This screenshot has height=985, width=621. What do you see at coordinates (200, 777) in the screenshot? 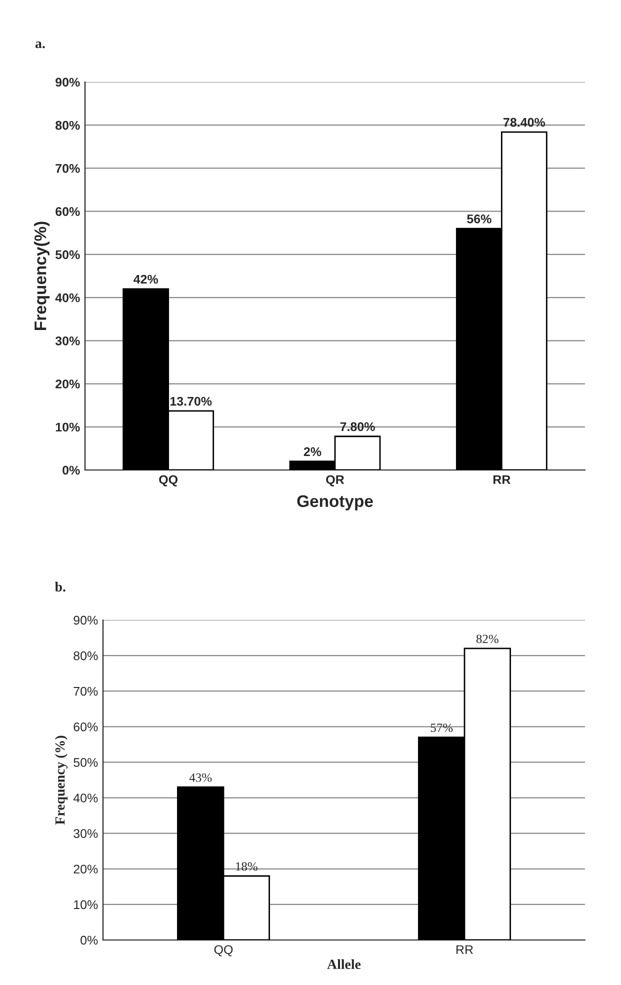
I see `data-label: 43%` at bounding box center [200, 777].